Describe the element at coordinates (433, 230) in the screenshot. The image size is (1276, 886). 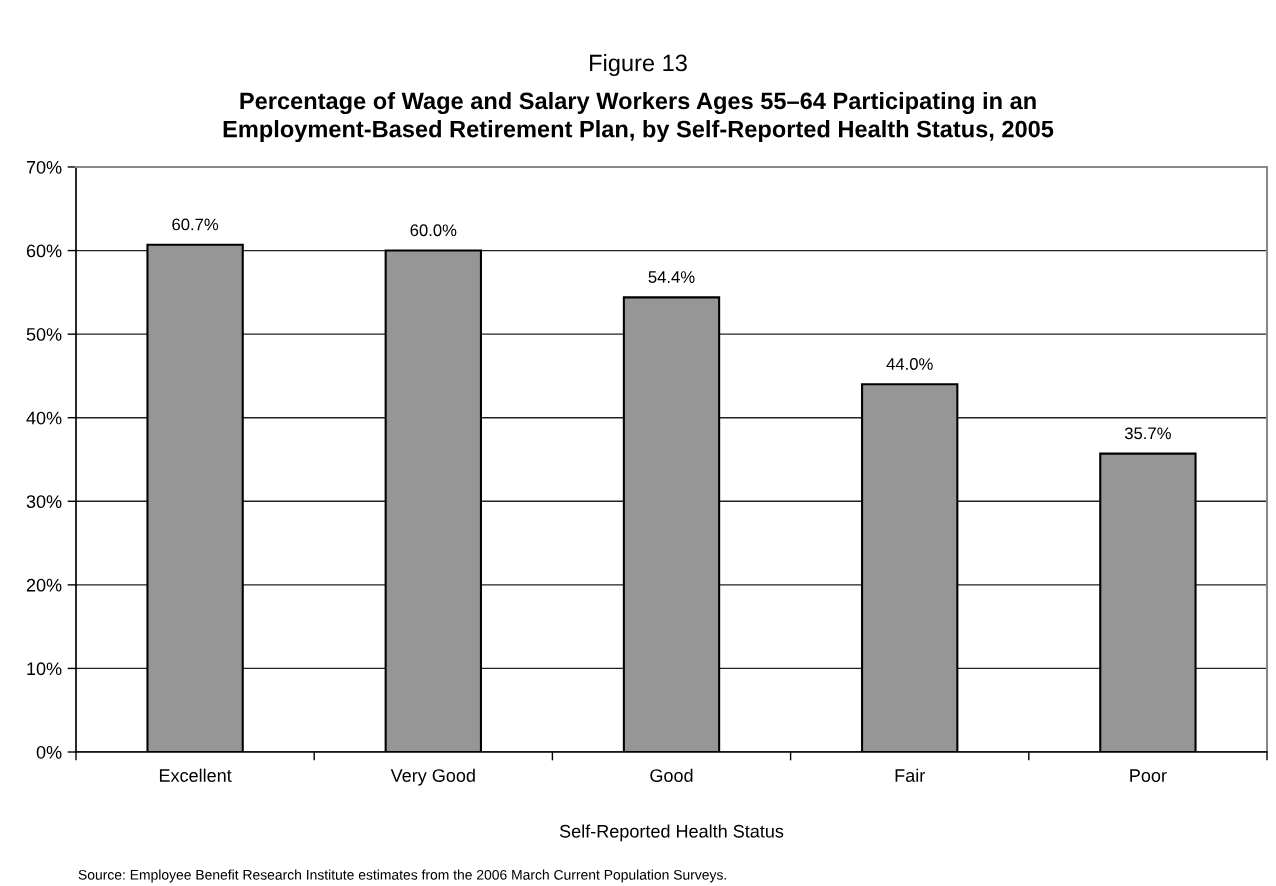
I see `data-label: 60.0%` at that location.